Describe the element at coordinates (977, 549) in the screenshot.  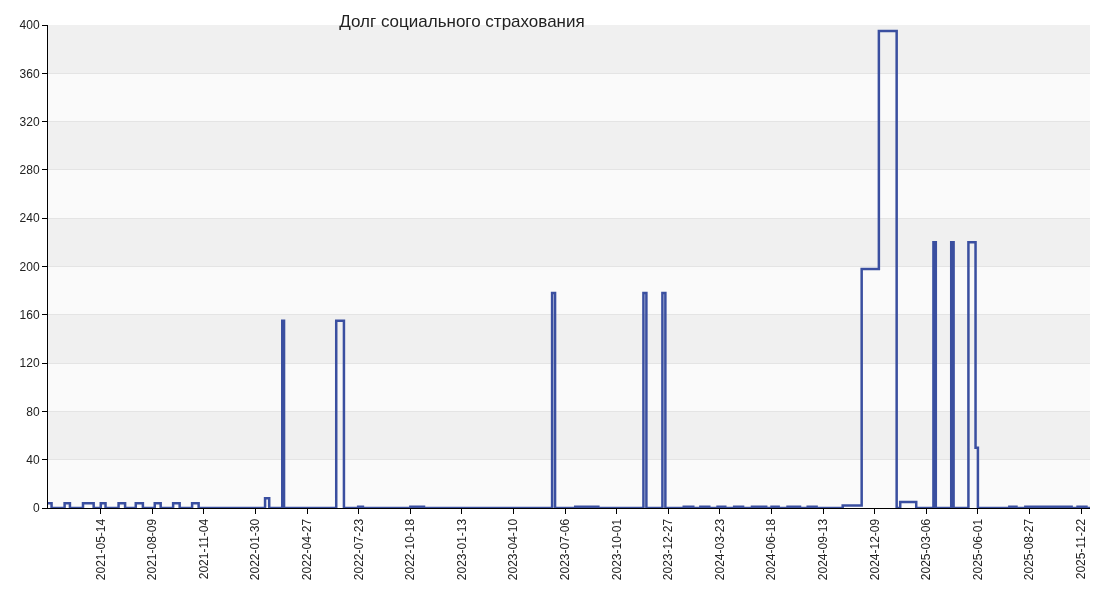
I see `x-tick-label: 2025-06-01` at that location.